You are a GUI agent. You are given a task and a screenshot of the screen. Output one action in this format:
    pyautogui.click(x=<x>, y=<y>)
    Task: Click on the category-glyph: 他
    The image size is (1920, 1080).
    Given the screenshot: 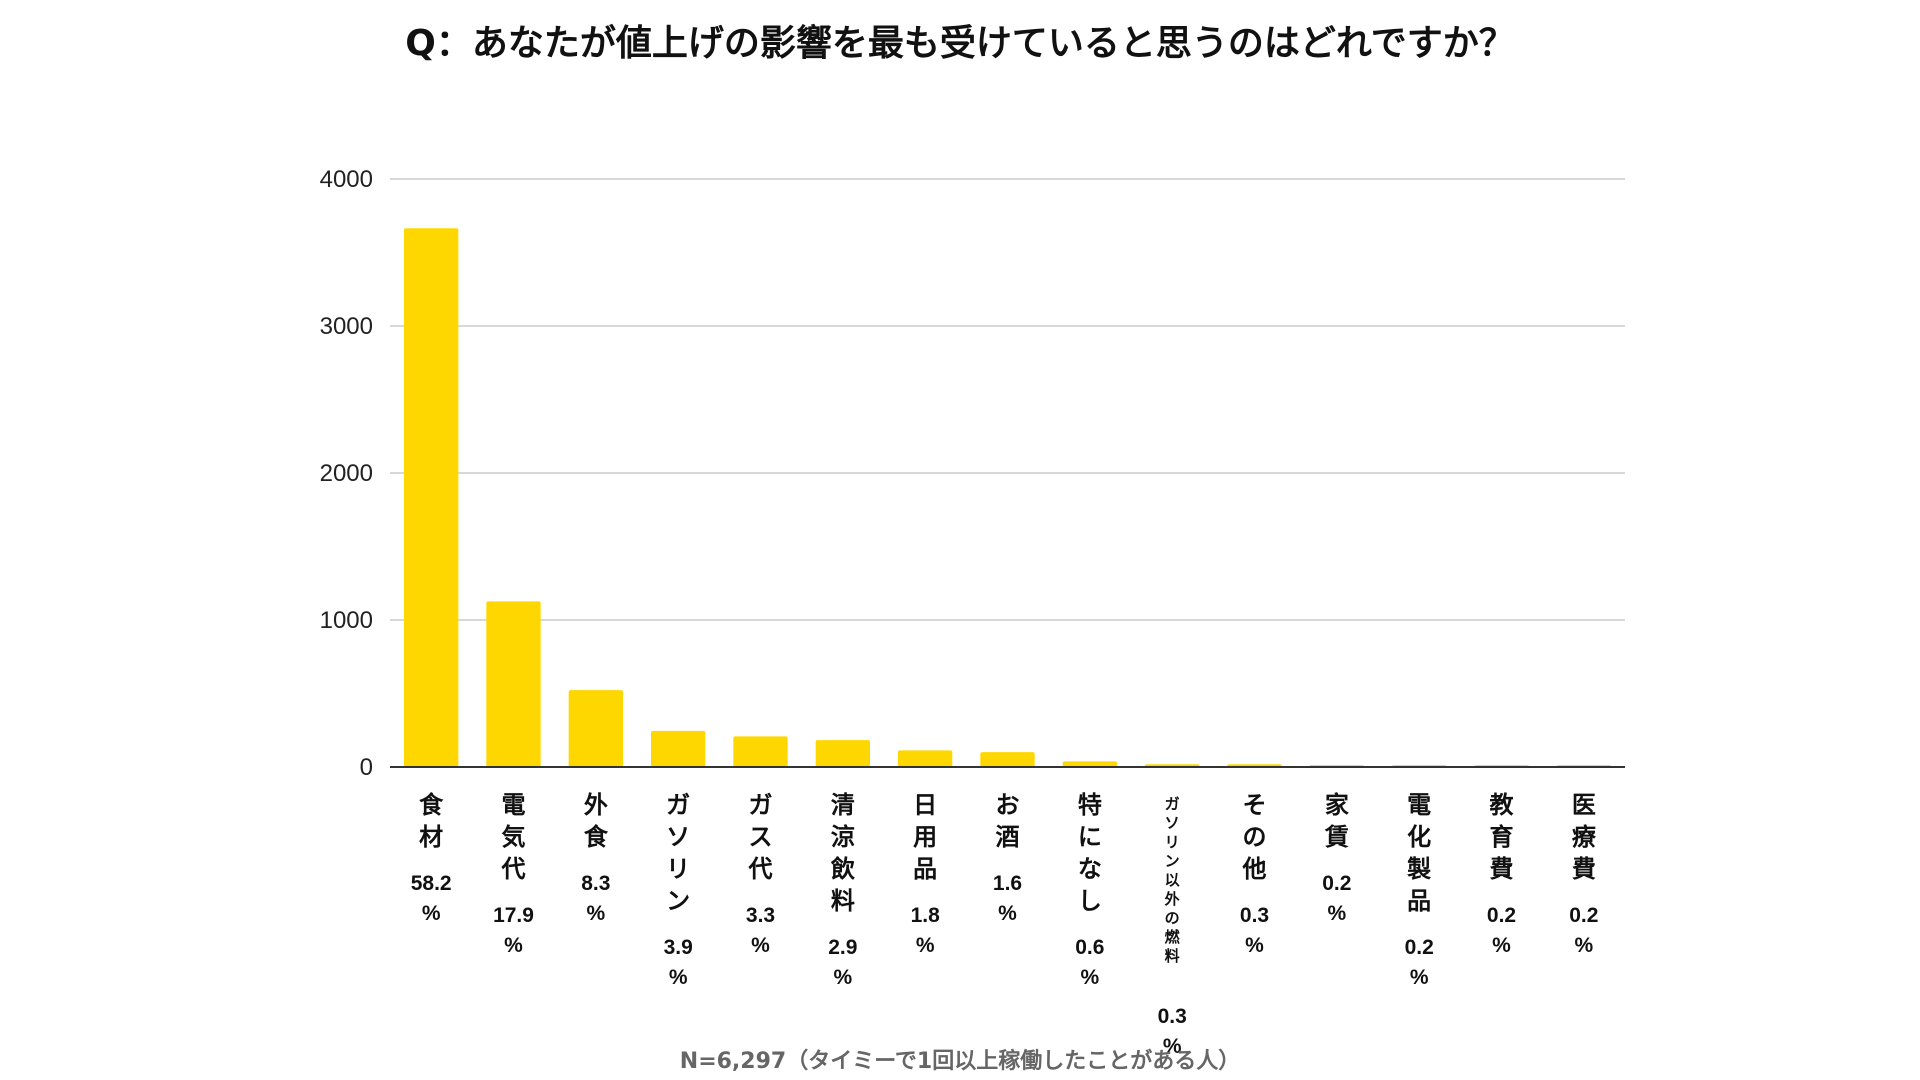 What is the action you would take?
    pyautogui.click(x=1254, y=869)
    